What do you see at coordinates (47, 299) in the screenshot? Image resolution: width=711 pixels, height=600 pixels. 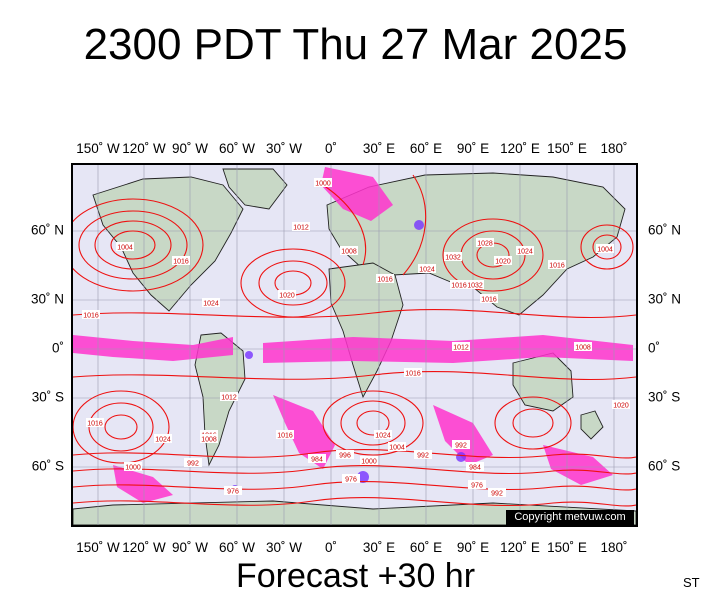 I see `lat-label-left: 30˚ N` at bounding box center [47, 299].